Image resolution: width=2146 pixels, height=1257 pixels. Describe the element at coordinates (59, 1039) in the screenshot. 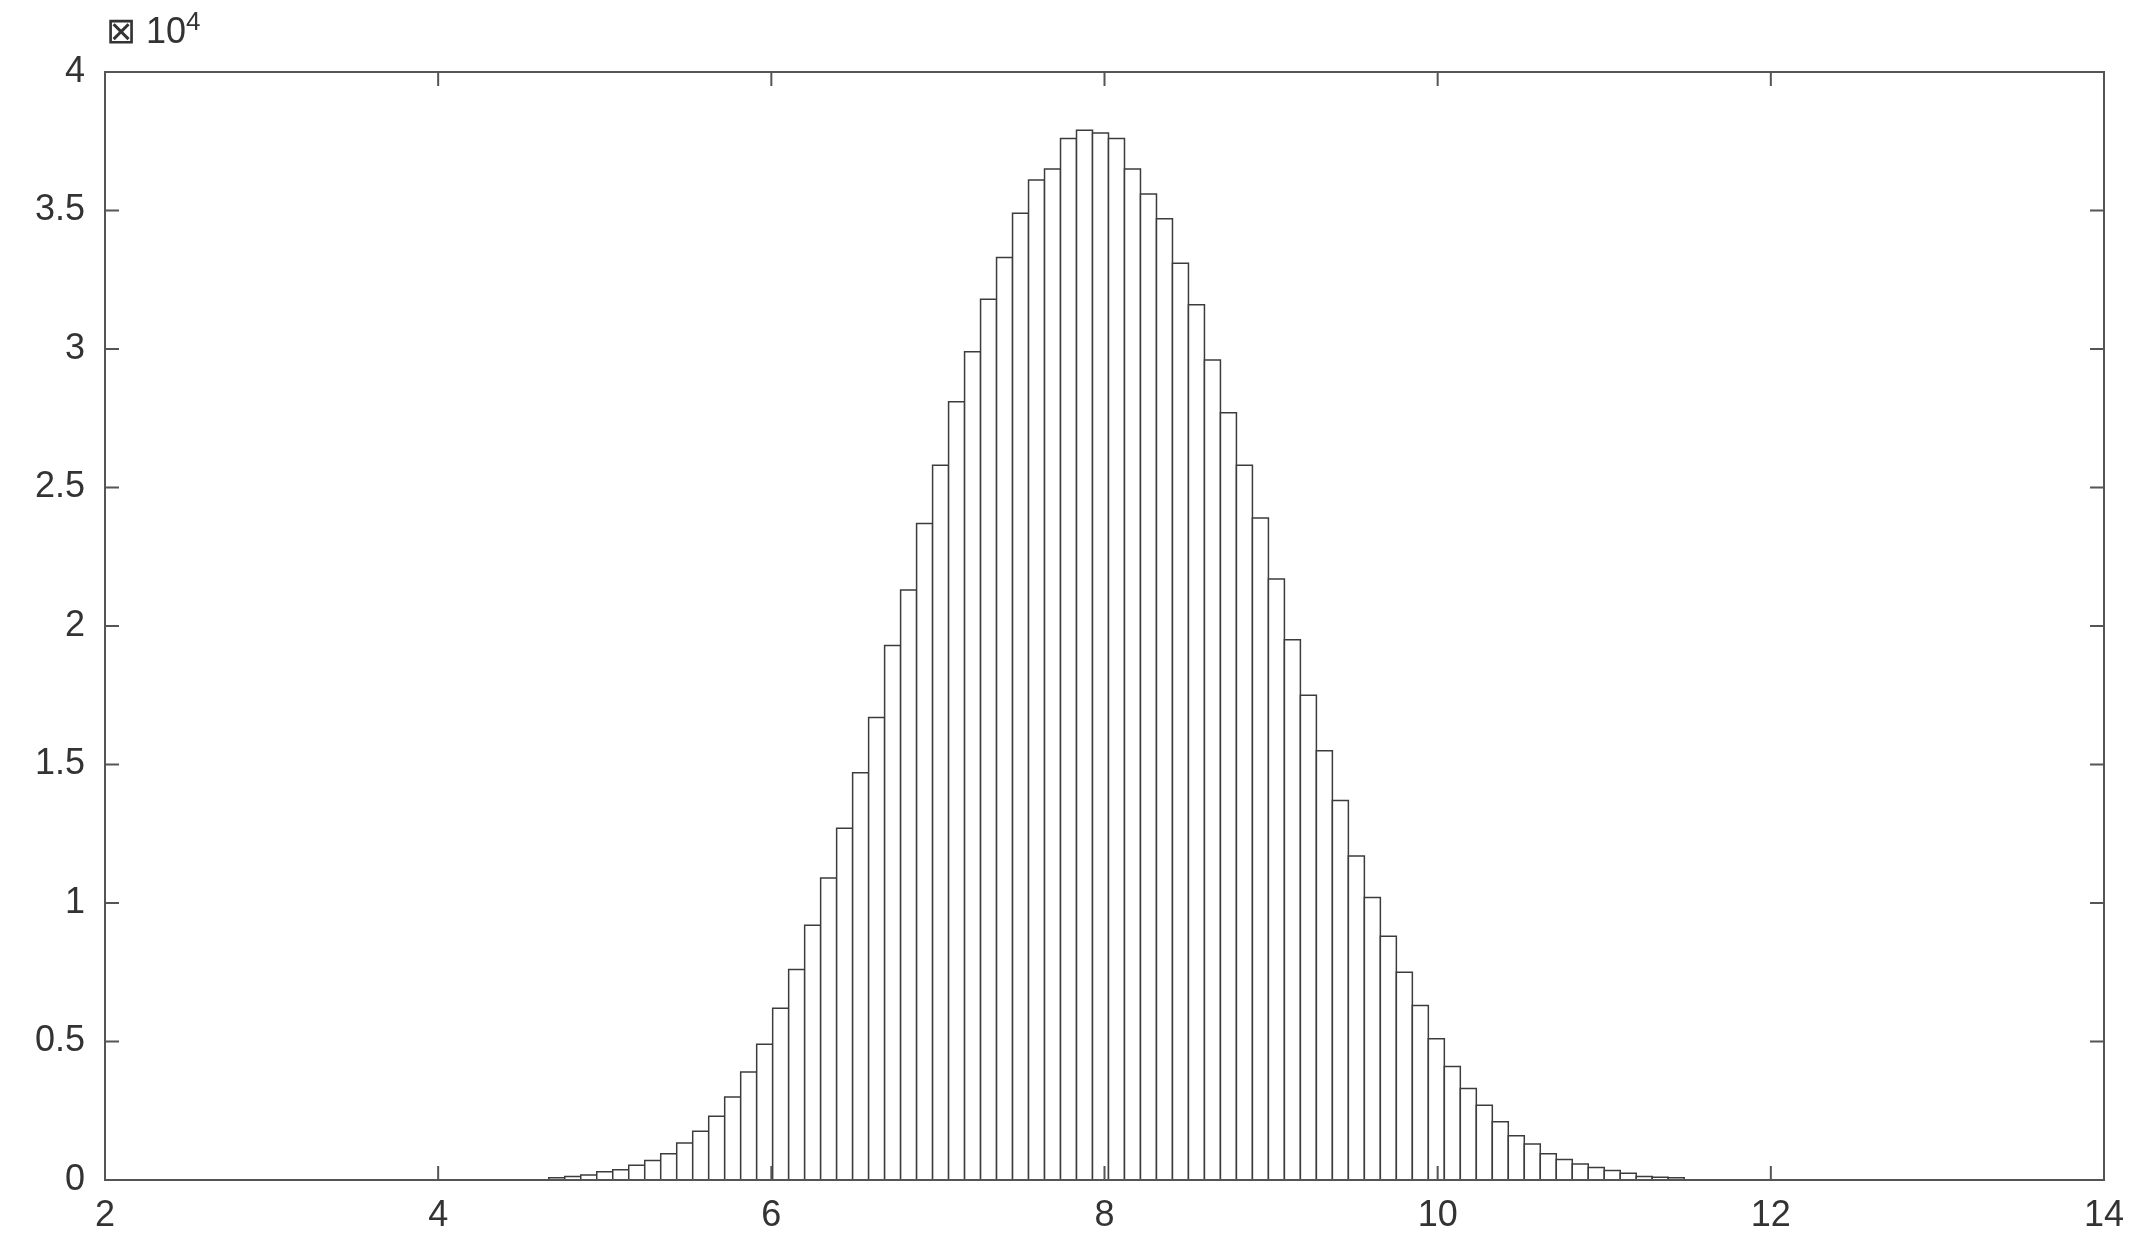

I see `y-tick-label: 0.5` at that location.